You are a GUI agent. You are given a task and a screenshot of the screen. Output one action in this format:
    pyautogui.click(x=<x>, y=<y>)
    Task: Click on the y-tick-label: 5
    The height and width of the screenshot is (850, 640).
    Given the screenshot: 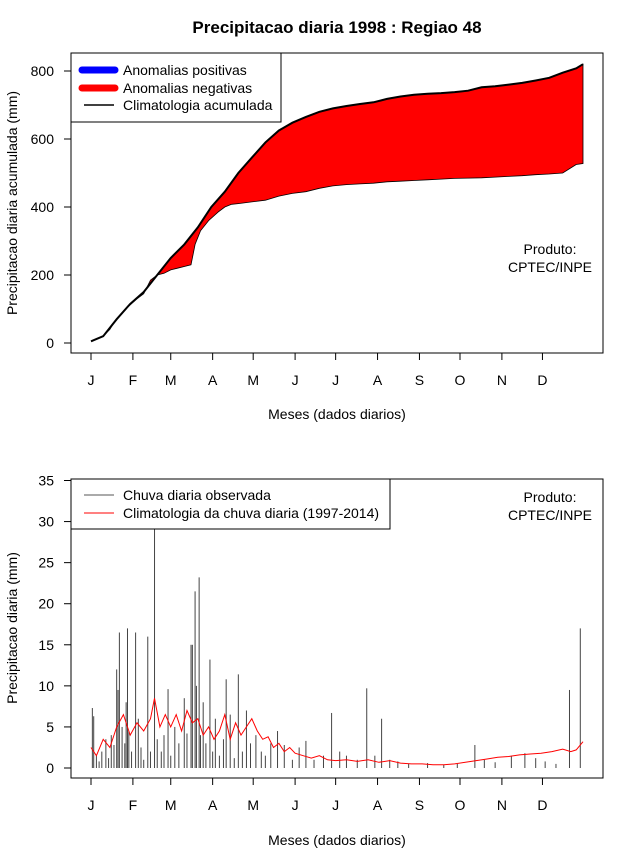 What is the action you would take?
    pyautogui.click(x=50, y=727)
    